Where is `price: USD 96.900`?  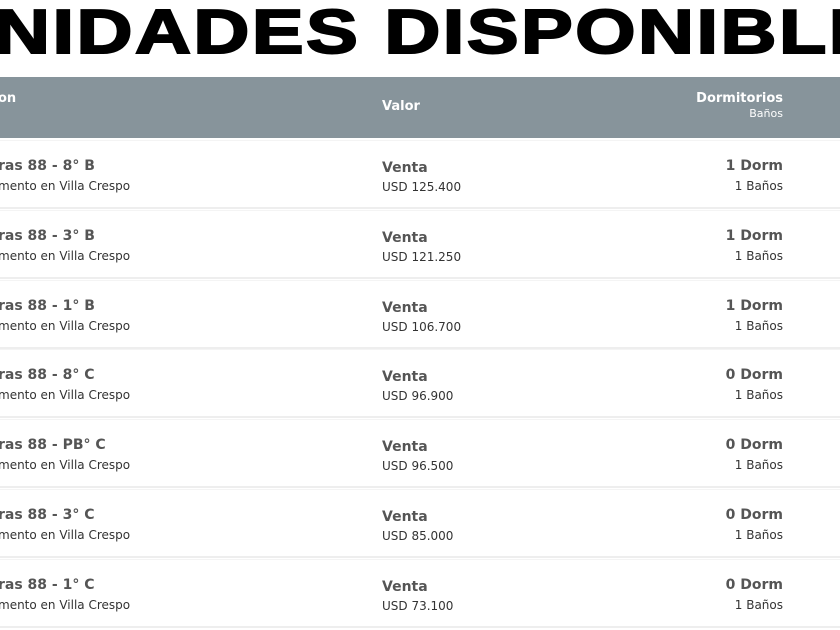
price: USD 96.900 is located at coordinates (418, 396).